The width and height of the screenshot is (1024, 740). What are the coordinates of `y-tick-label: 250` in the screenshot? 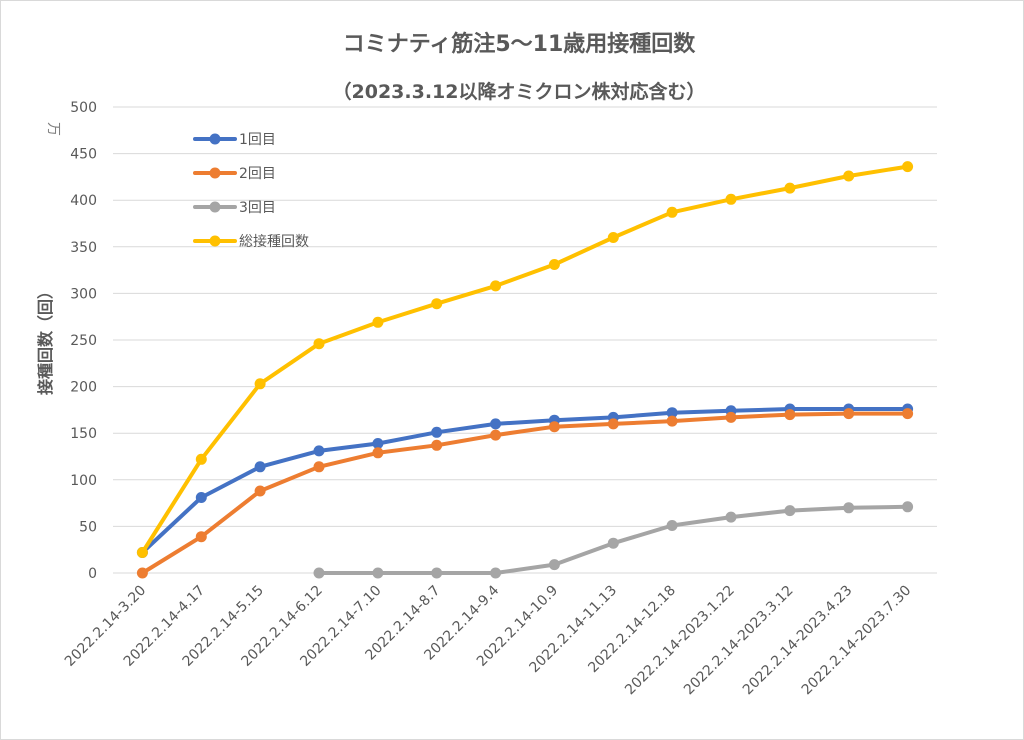 It's located at (83, 341).